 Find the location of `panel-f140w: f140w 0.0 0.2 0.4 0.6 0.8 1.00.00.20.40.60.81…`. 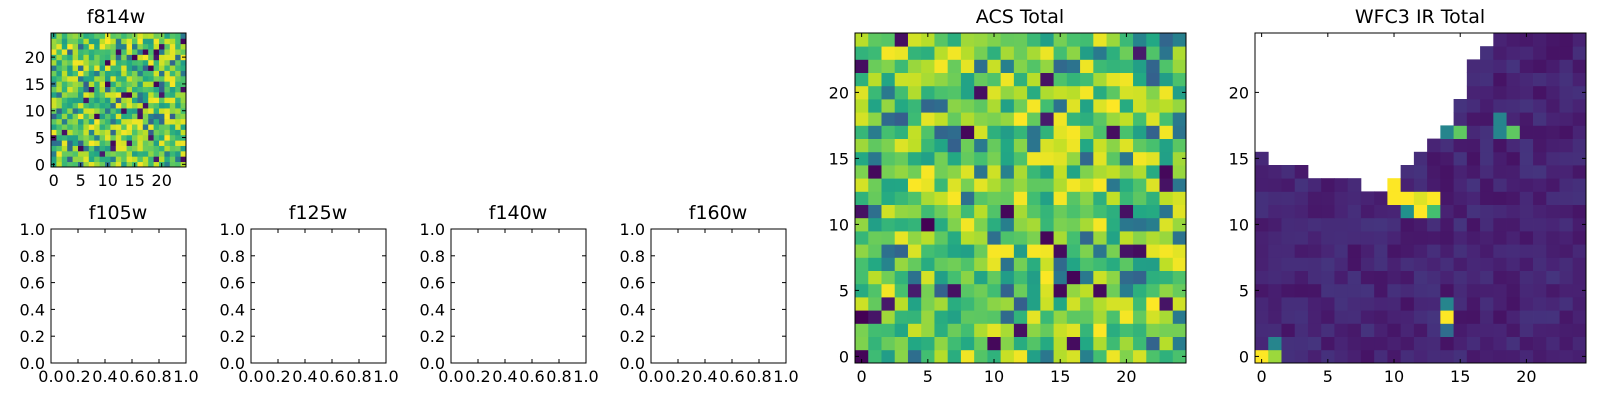

panel-f140w: f140w 0.0 0.2 0.4 0.6 0.8 1.00.00.20.40.60.81… is located at coordinates (509, 294).